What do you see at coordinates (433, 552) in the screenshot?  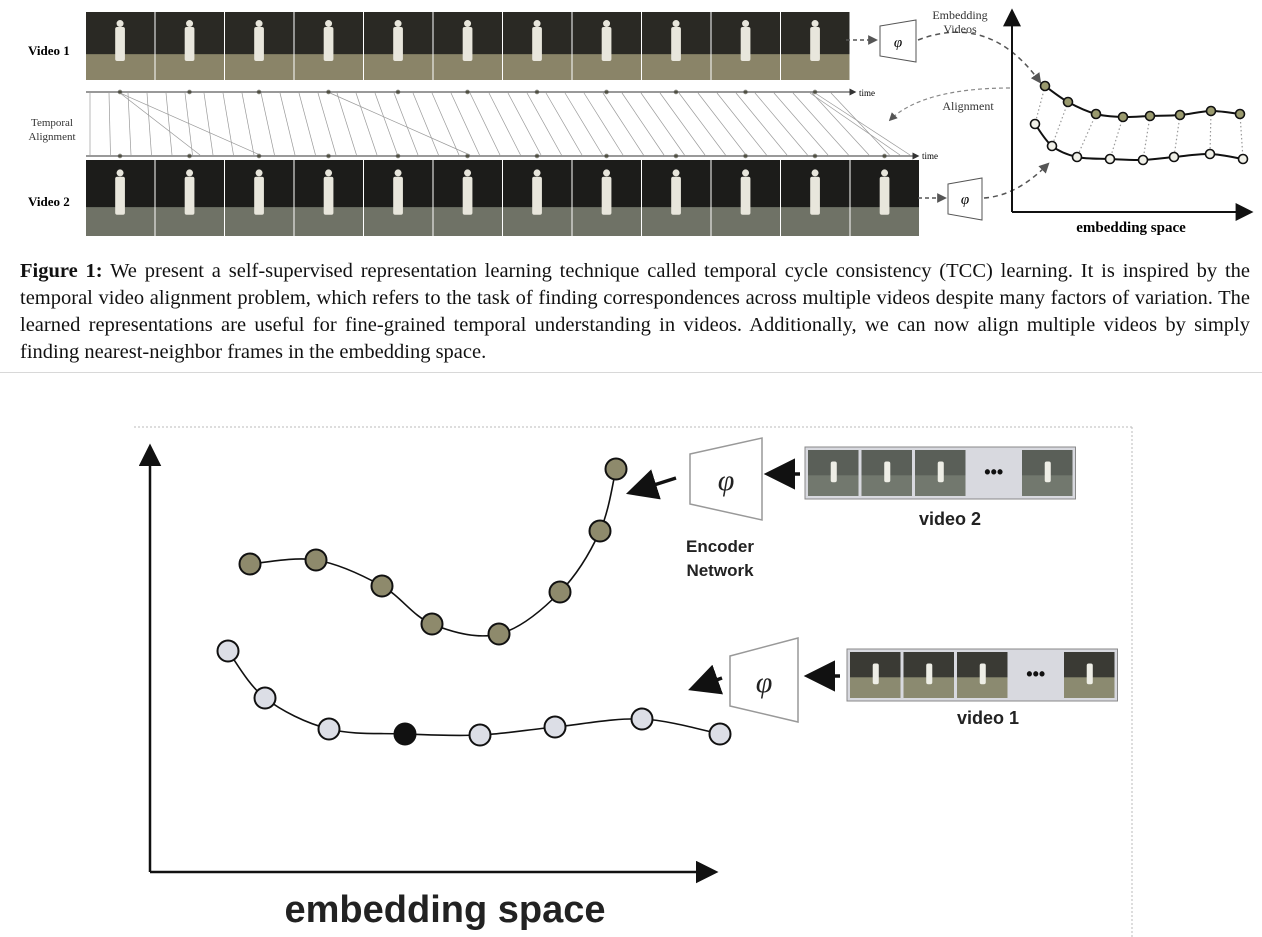 I see `embedding-curve-video2-large` at bounding box center [433, 552].